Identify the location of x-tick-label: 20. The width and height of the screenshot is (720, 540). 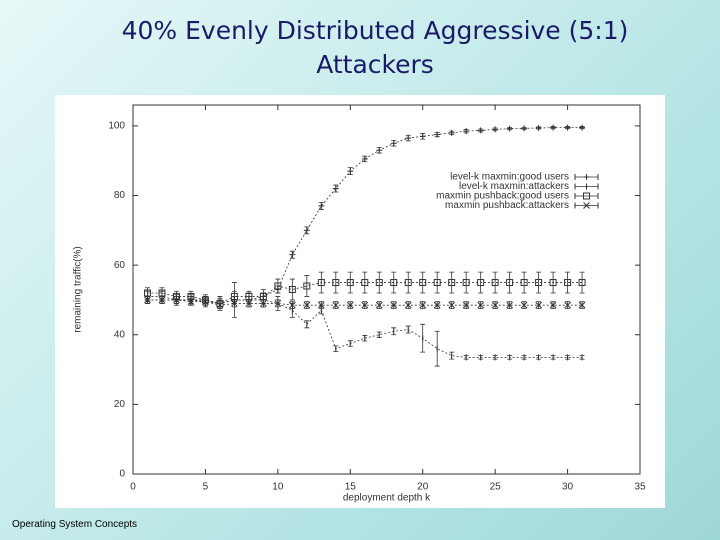
(423, 487).